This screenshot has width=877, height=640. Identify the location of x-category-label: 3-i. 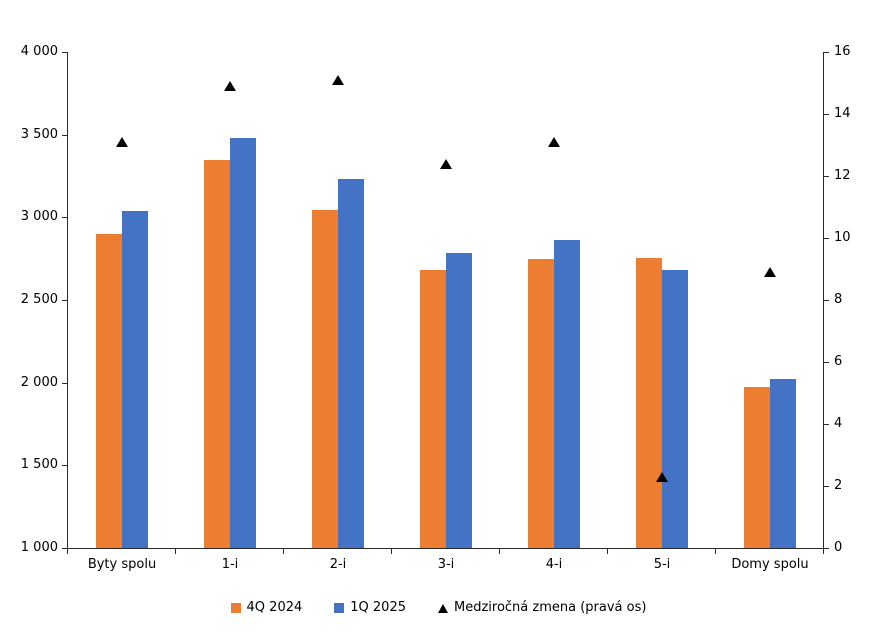
(446, 564).